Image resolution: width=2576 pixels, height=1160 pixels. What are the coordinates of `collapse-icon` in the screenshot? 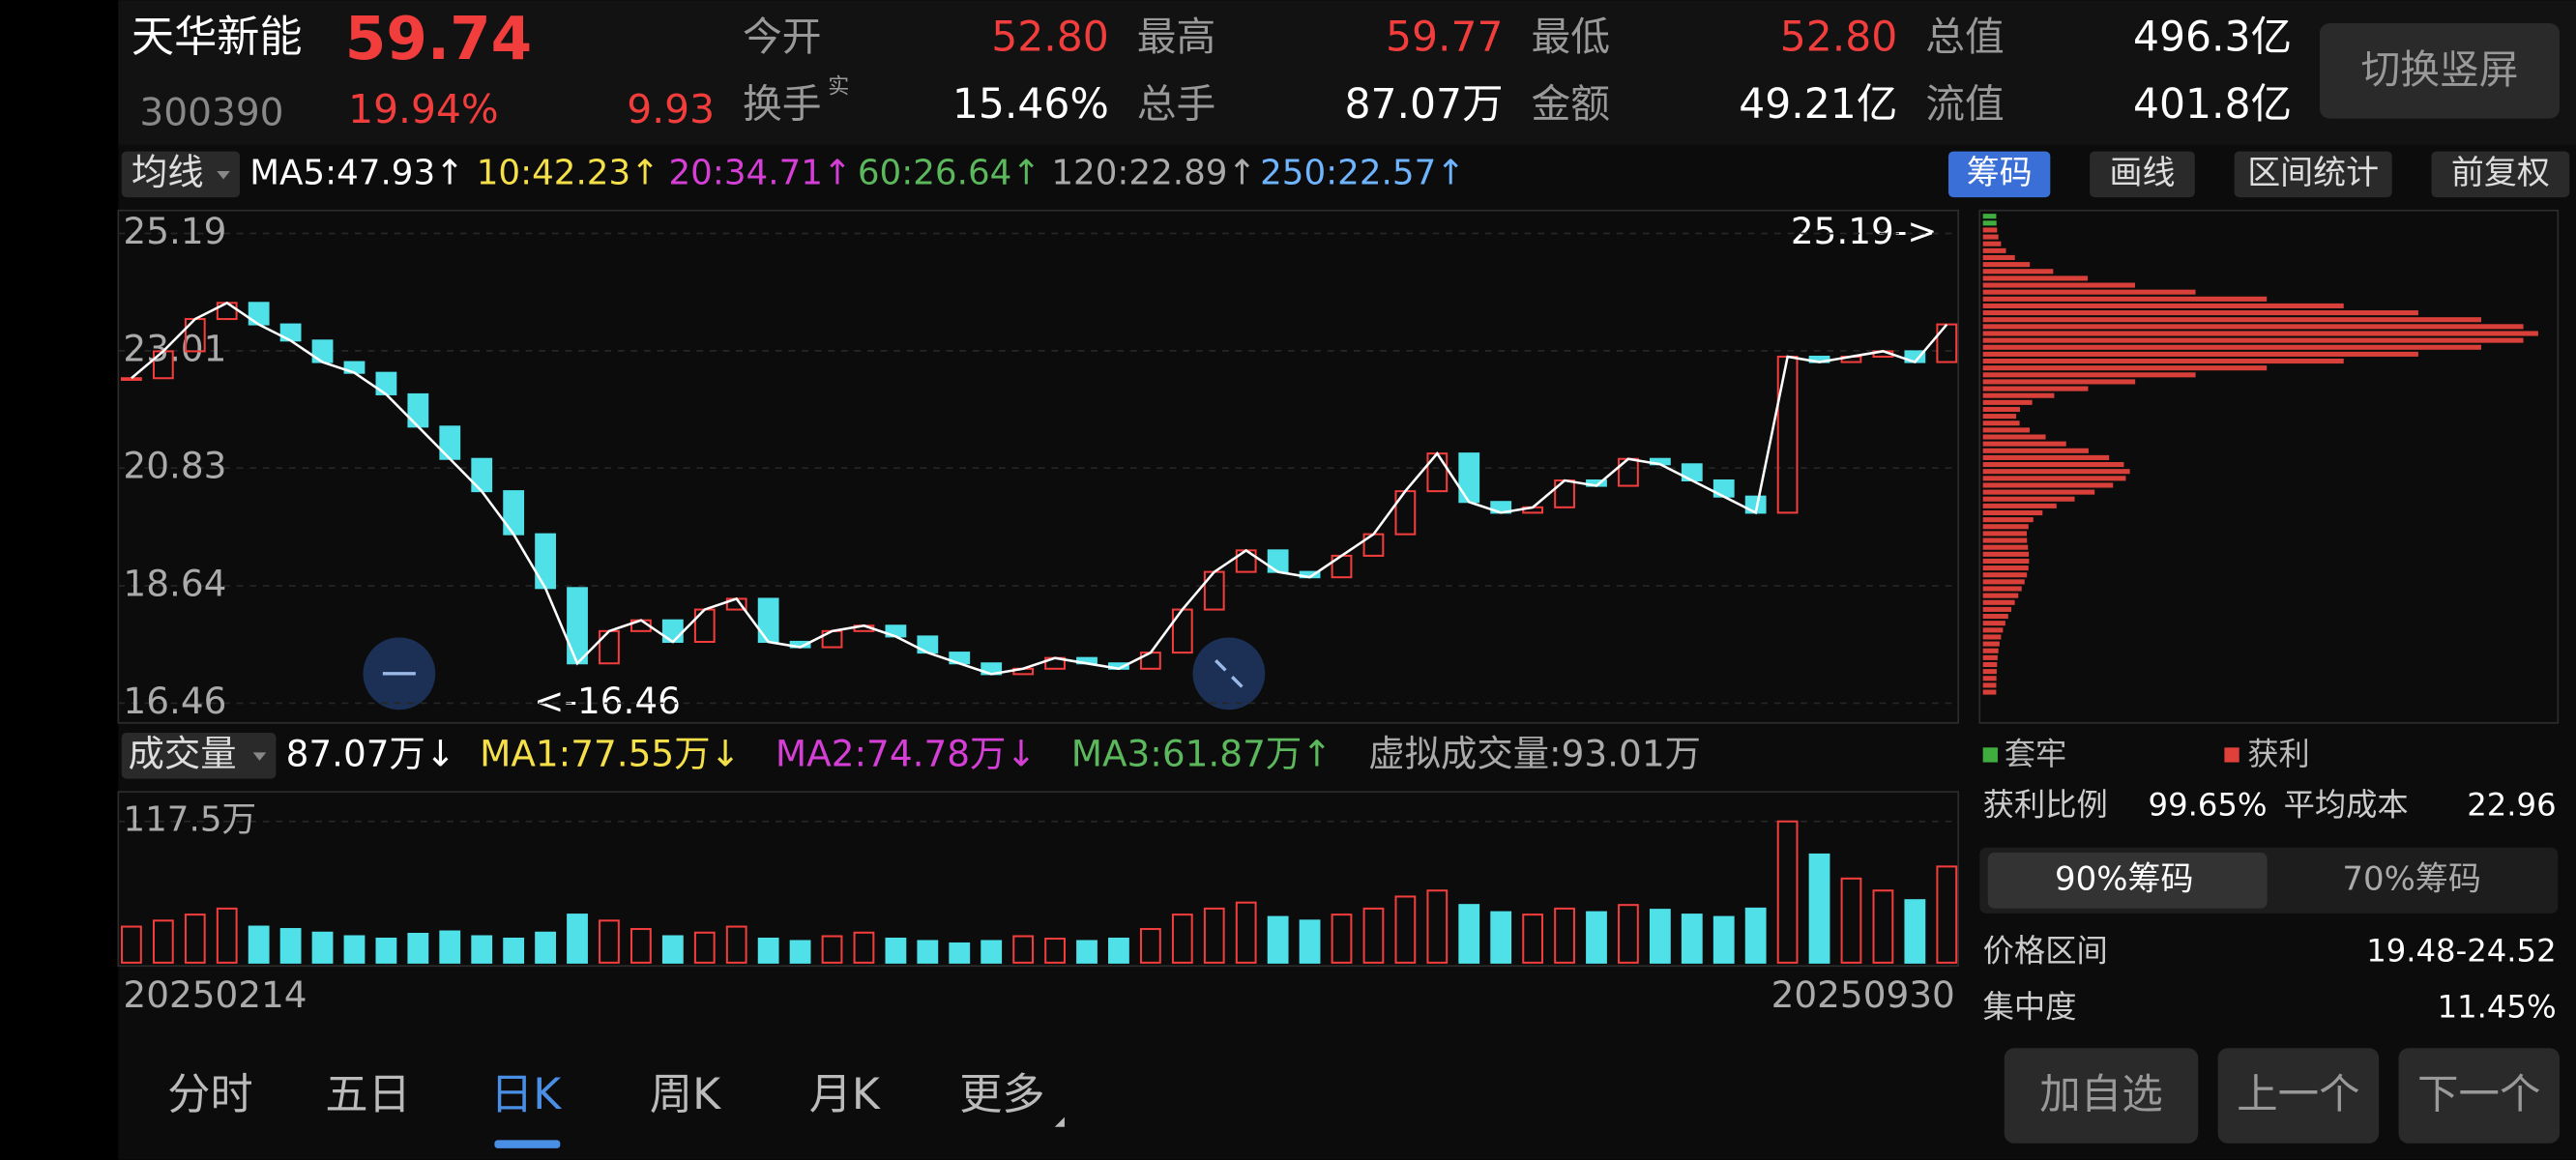 It's located at (1229, 673).